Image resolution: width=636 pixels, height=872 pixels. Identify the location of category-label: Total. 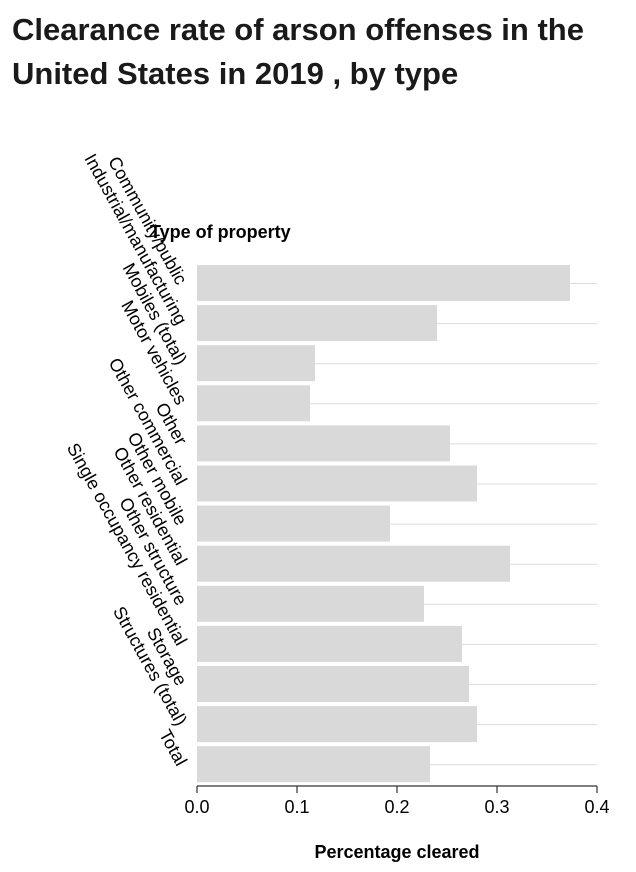
(173, 747).